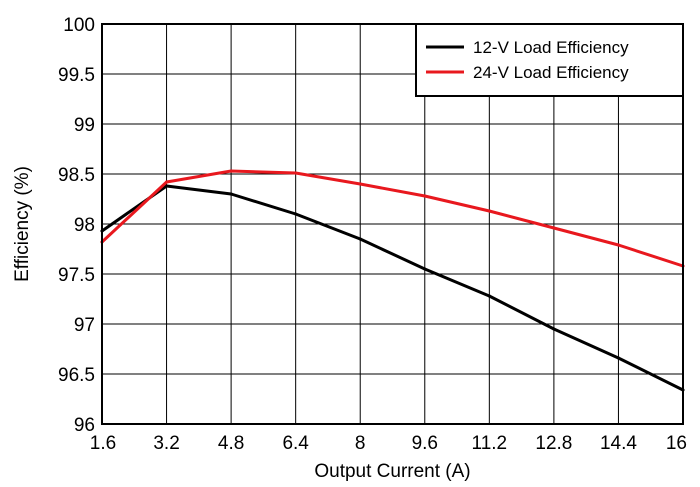 The height and width of the screenshot is (487, 700). Describe the element at coordinates (425, 443) in the screenshot. I see `x-tick-label: 9.6` at that location.